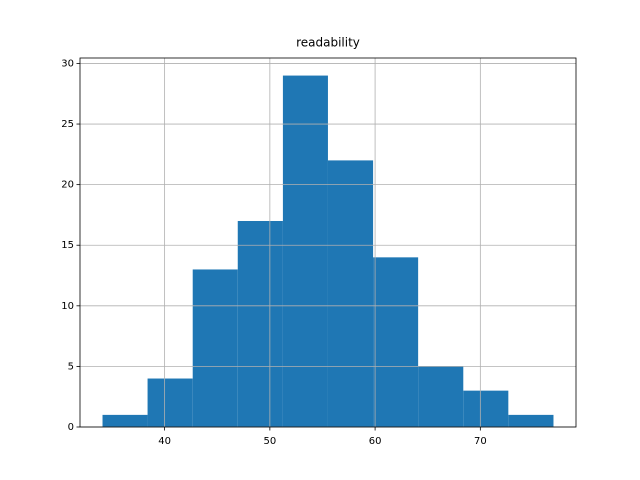  Describe the element at coordinates (67, 306) in the screenshot. I see `y-tick-label: 10` at that location.